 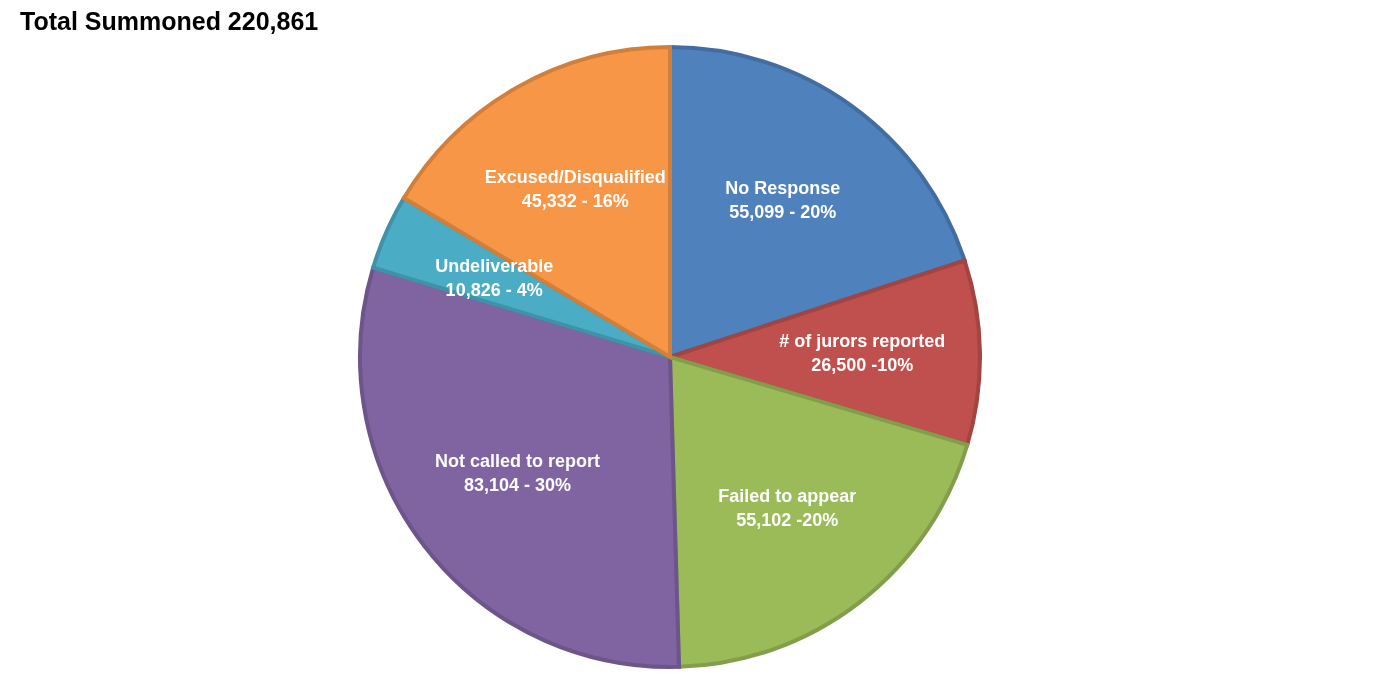 What do you see at coordinates (783, 188) in the screenshot?
I see `slice-label: No Response` at bounding box center [783, 188].